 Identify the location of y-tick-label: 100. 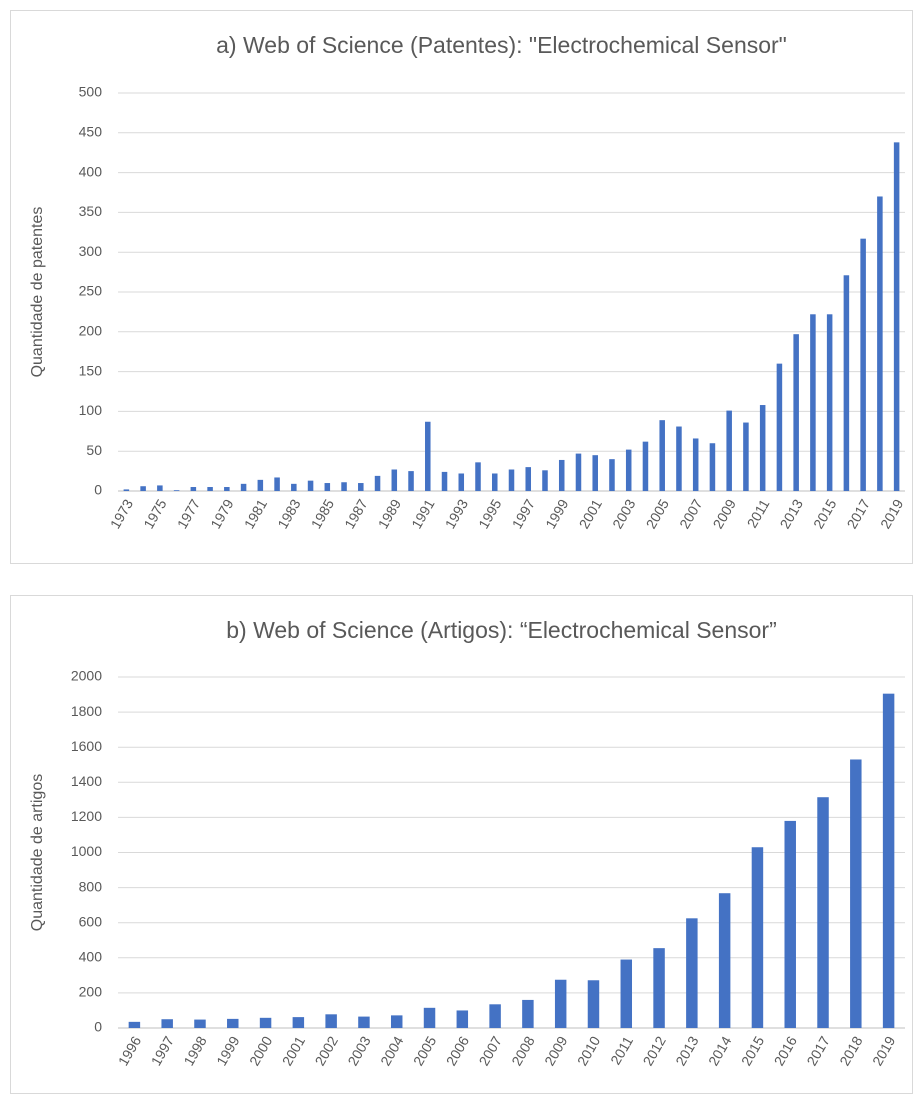
(91, 410).